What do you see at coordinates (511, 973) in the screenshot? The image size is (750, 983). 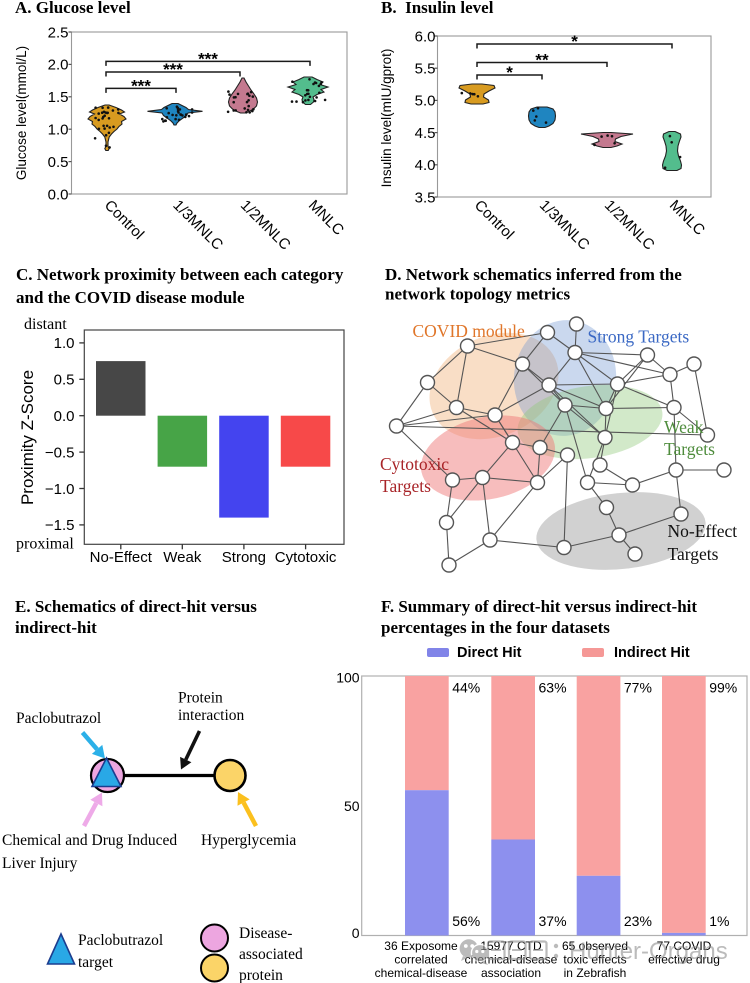 I see `svg-text: association` at bounding box center [511, 973].